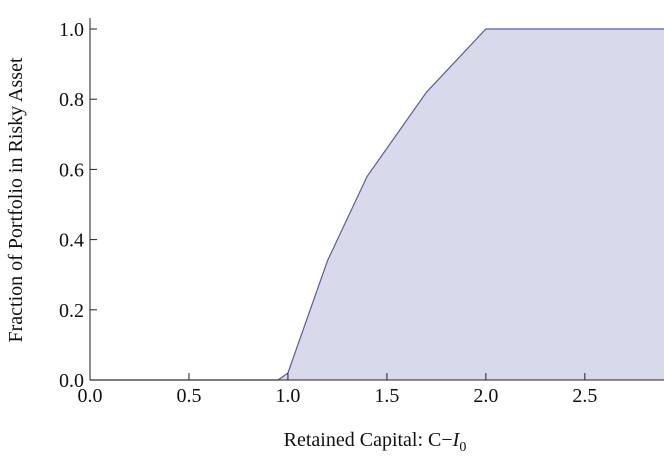  Describe the element at coordinates (287, 396) in the screenshot. I see `x-tick-label: 1.0` at that location.